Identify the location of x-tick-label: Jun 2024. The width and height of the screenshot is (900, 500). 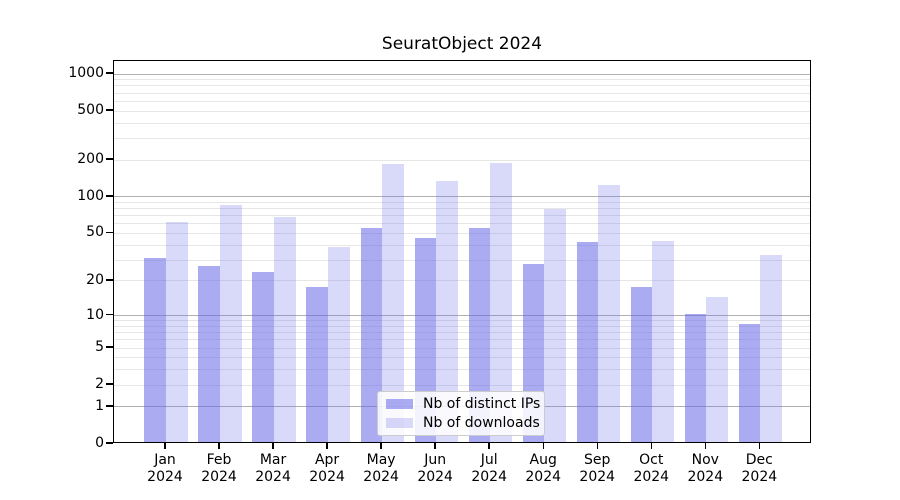
(435, 469).